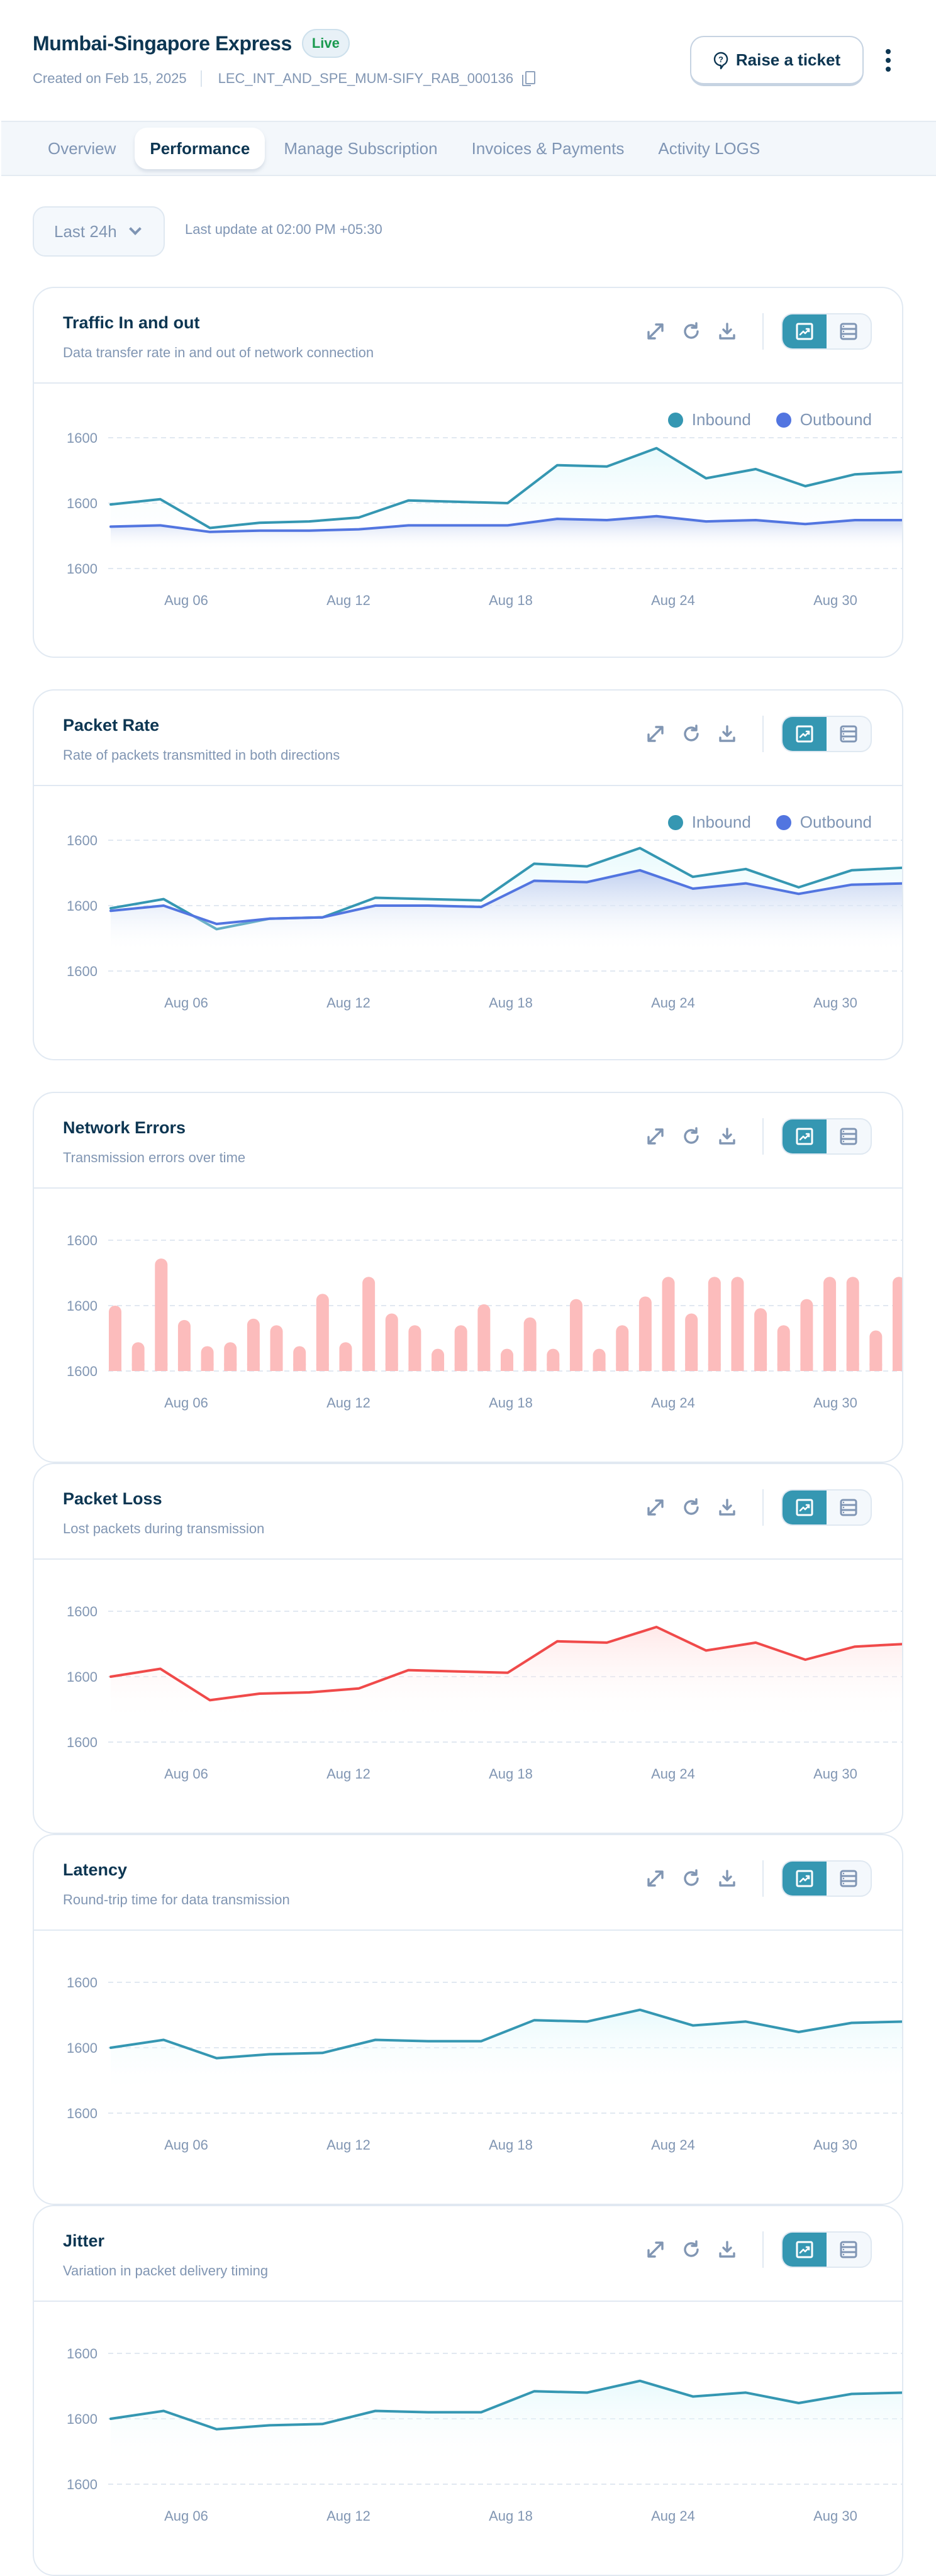 This screenshot has height=2576, width=936. Describe the element at coordinates (888, 60) in the screenshot. I see `more-options-icon` at that location.